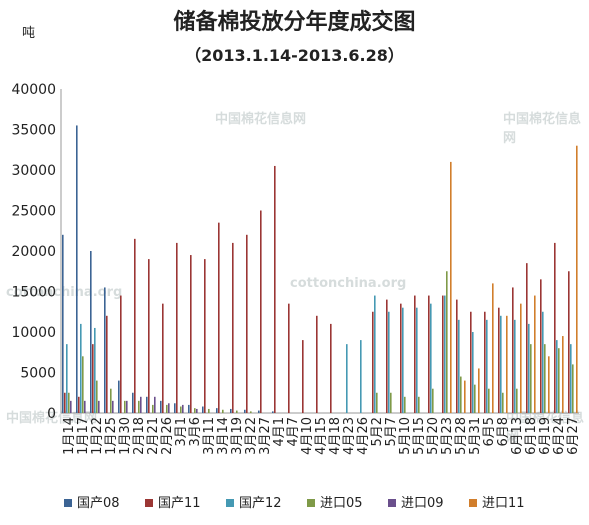 The image size is (589, 525). What do you see at coordinates (33, 171) in the screenshot?
I see `y-tick-label: 30000` at bounding box center [33, 171].